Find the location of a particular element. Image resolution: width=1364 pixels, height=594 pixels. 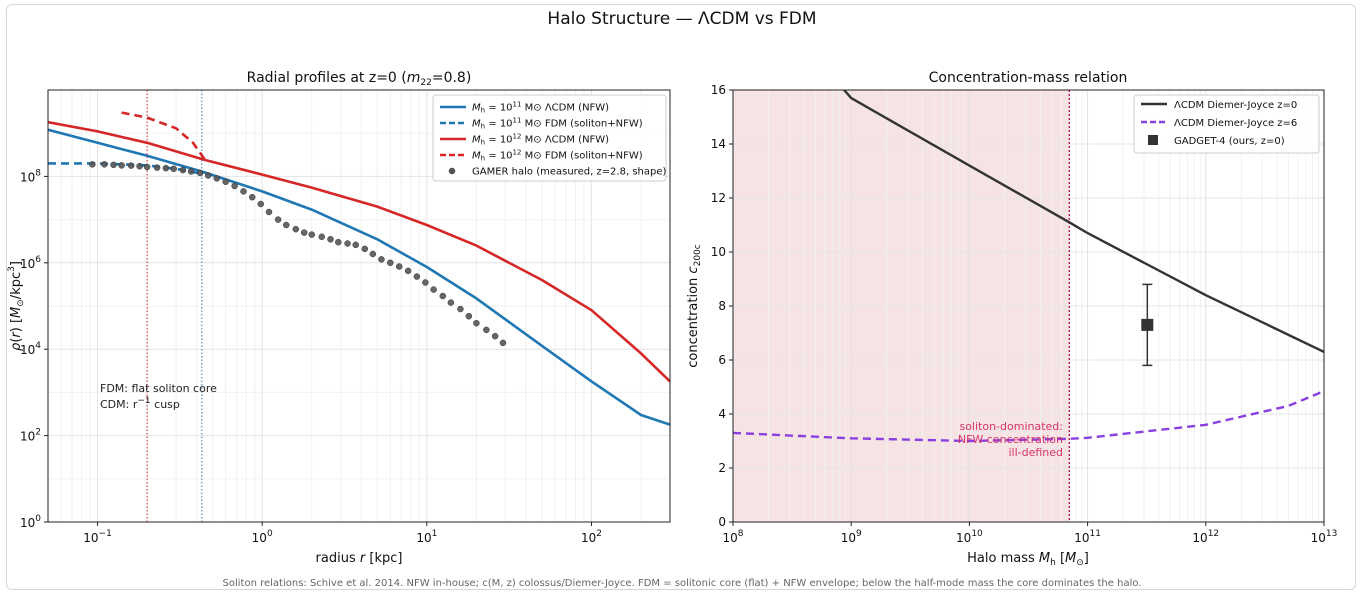

y-tick-label: 6 is located at coordinates (722, 360).